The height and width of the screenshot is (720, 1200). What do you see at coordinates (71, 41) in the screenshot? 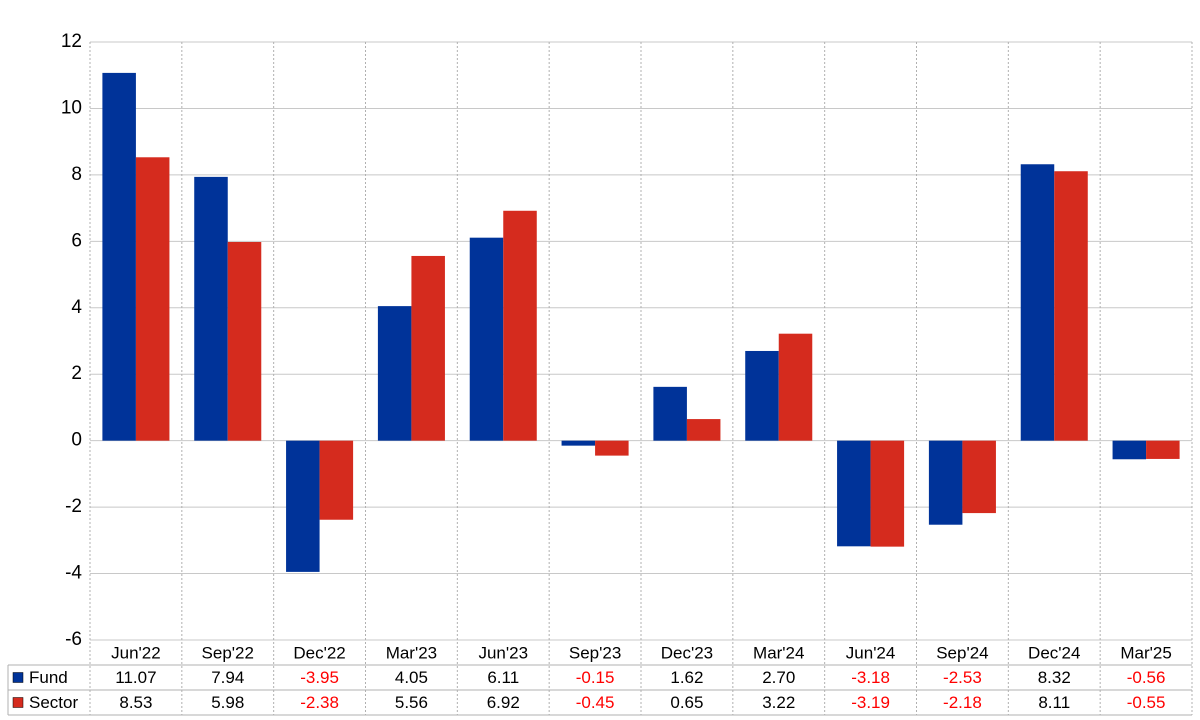
I see `y-tick-label: 12` at bounding box center [71, 41].